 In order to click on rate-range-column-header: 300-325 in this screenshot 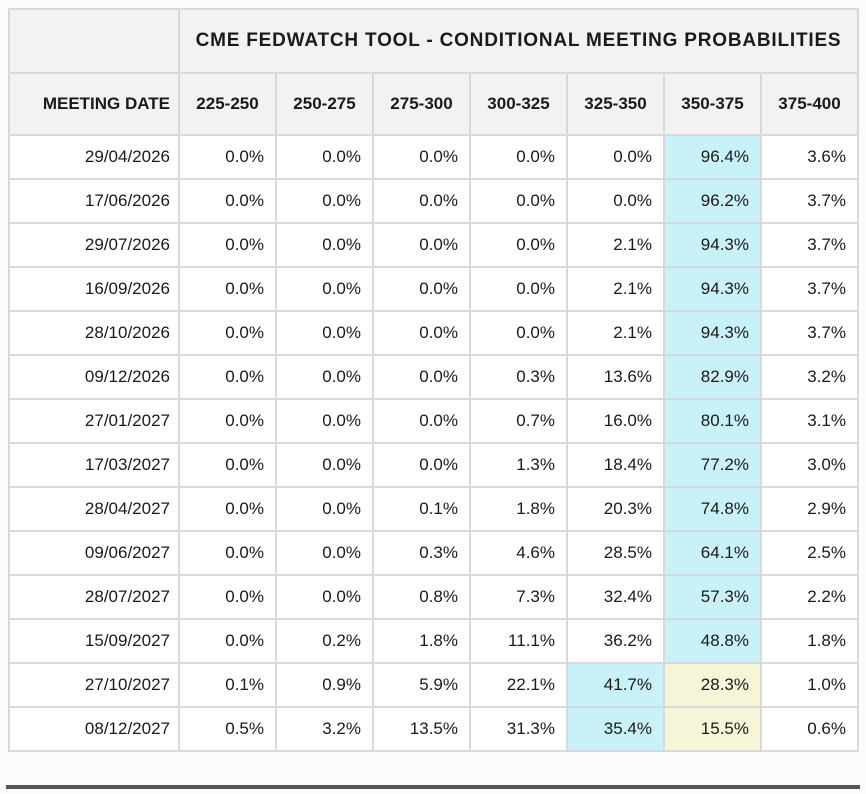, I will do `click(518, 104)`.